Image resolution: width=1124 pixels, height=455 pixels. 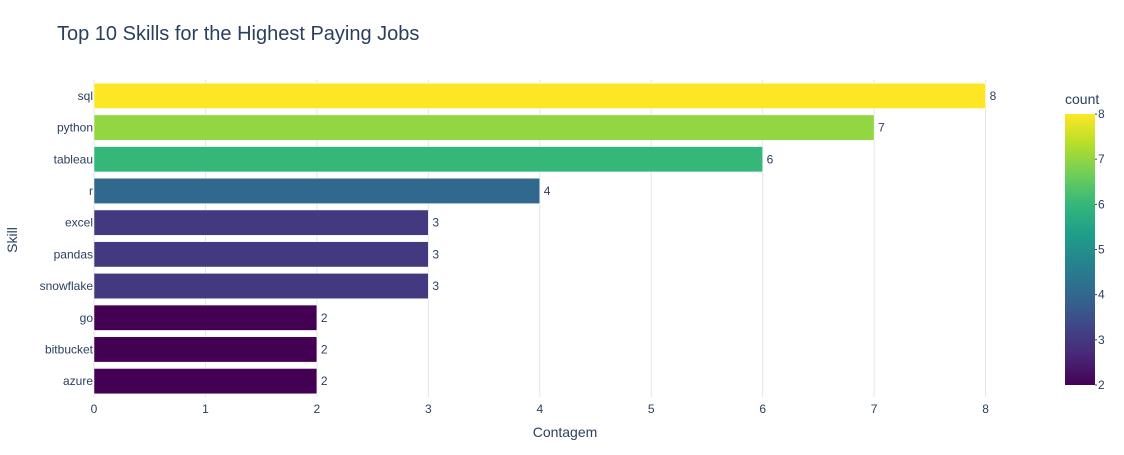 I want to click on bar-tableau, so click(x=428, y=159).